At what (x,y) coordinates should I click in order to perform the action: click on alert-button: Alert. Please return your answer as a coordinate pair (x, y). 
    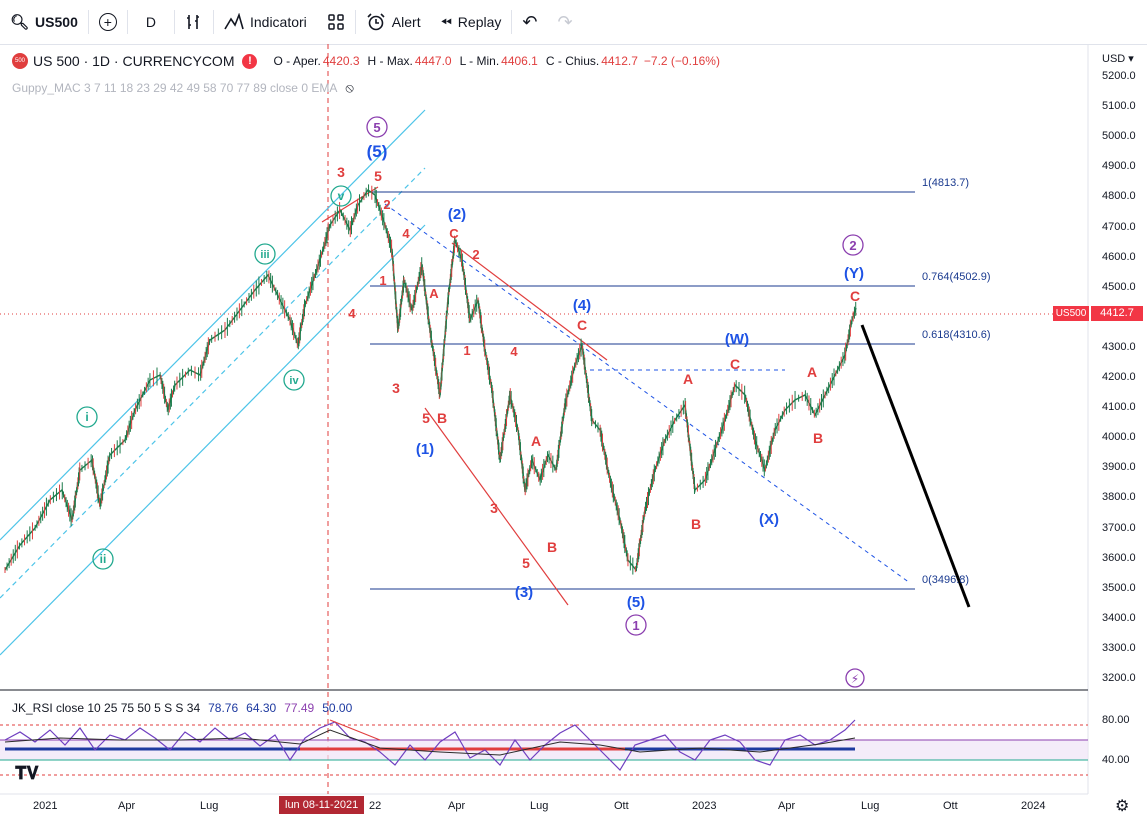
    Looking at the image, I should click on (393, 22).